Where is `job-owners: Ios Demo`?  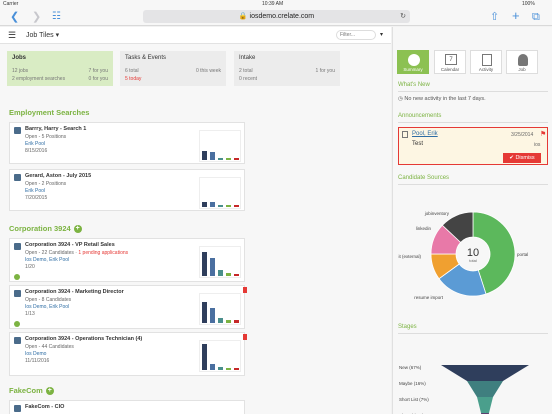
job-owners: Ios Demo is located at coordinates (36, 354).